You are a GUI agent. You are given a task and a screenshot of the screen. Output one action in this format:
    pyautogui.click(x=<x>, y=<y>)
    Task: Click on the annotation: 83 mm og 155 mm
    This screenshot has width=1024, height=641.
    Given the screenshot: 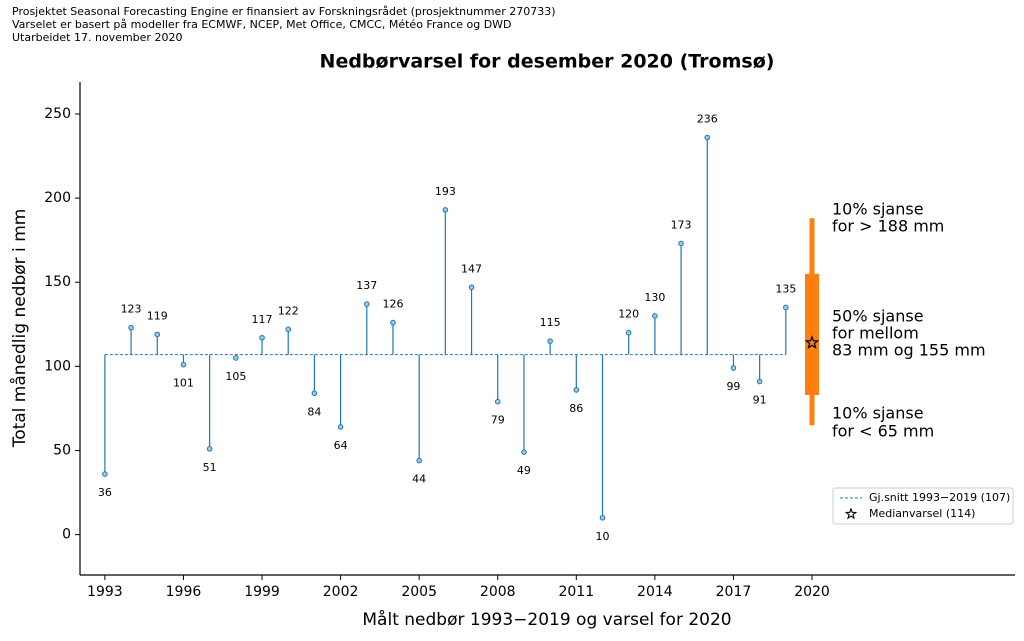 What is the action you would take?
    pyautogui.click(x=909, y=350)
    